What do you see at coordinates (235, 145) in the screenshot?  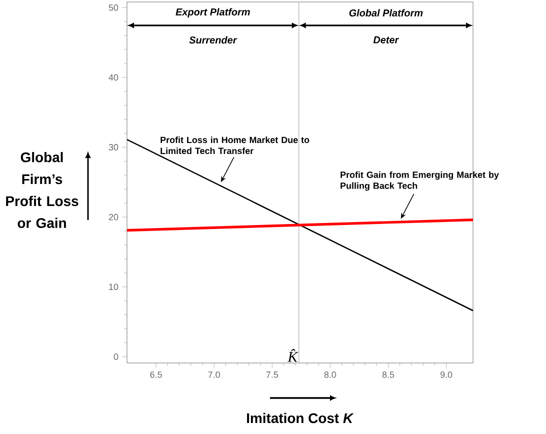 I see `annotation: Profit Loss in Home Market Due to Limited Tech Transfer` at bounding box center [235, 145].